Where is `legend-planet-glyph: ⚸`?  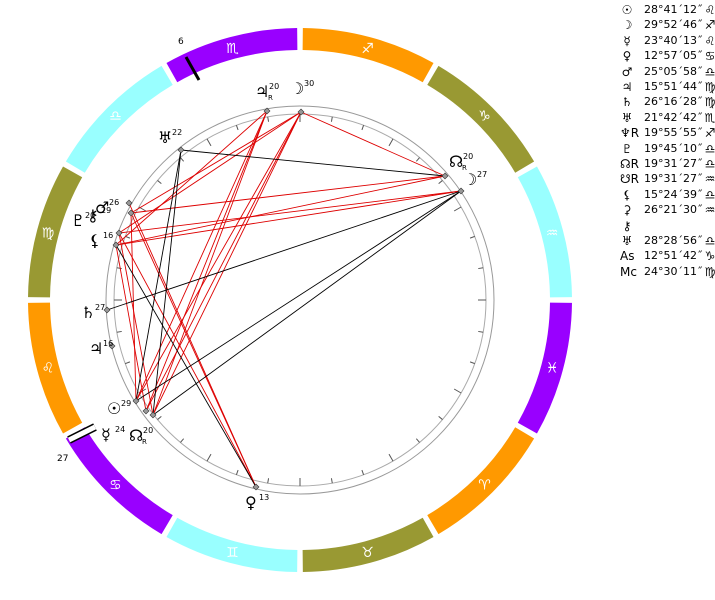
legend-planet-glyph: ⚸ is located at coordinates (627, 194).